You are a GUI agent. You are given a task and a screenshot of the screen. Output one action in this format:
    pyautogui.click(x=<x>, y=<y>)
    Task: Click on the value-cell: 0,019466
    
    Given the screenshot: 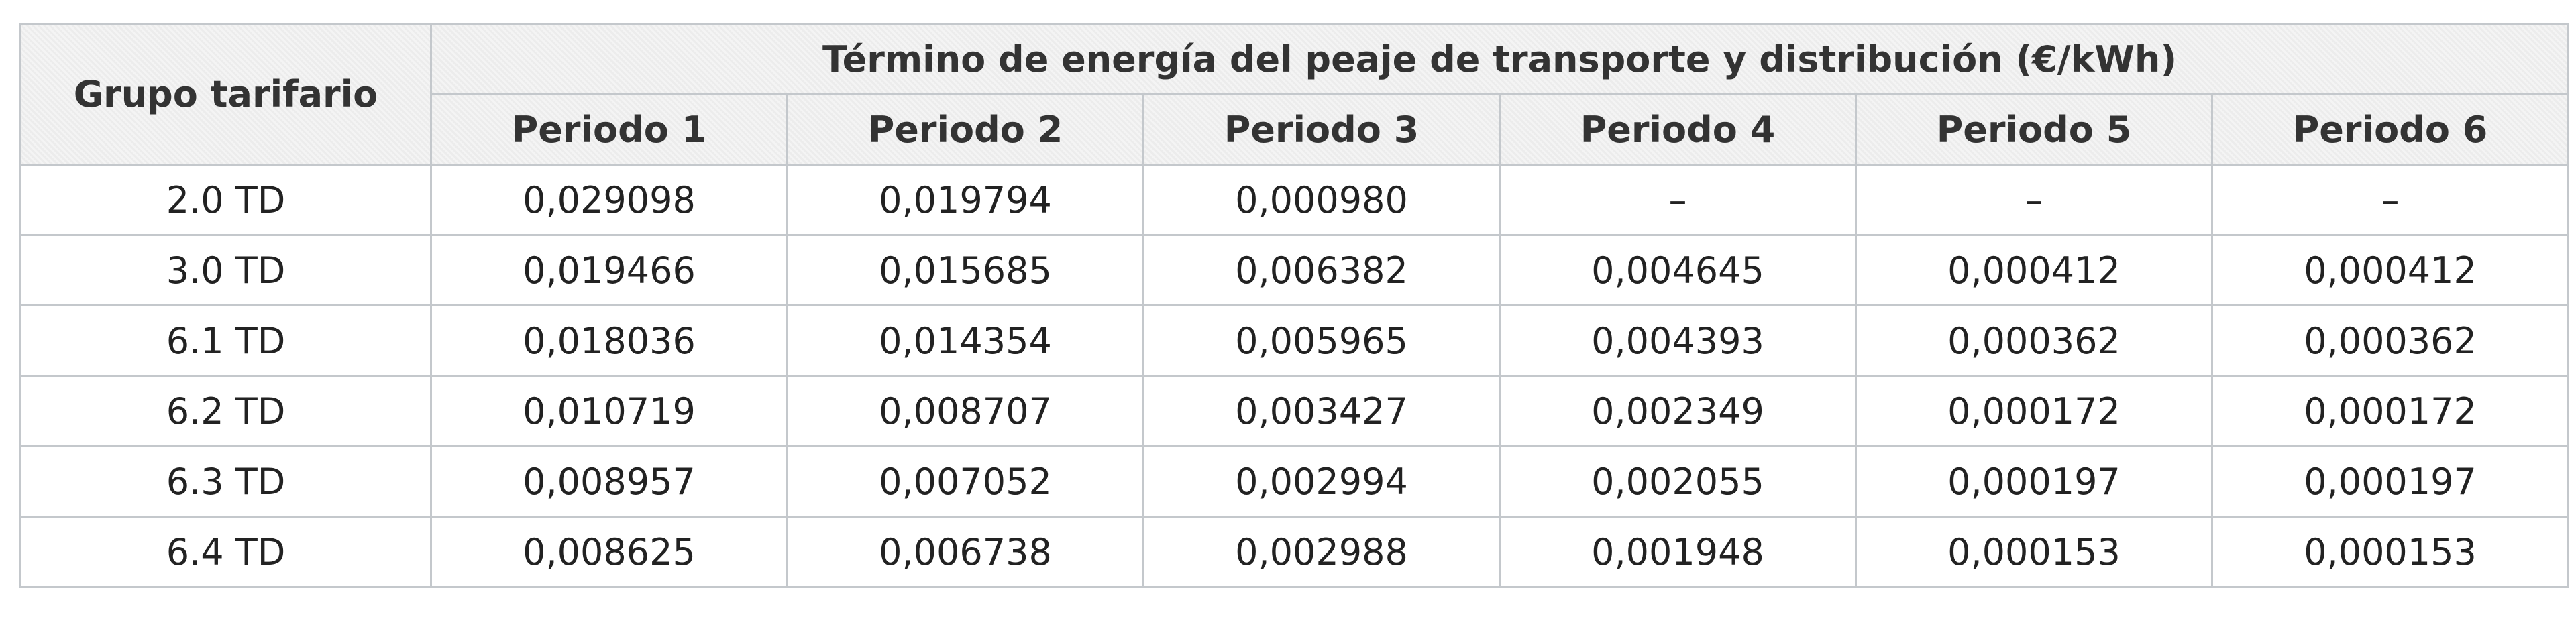 What is the action you would take?
    pyautogui.click(x=609, y=270)
    